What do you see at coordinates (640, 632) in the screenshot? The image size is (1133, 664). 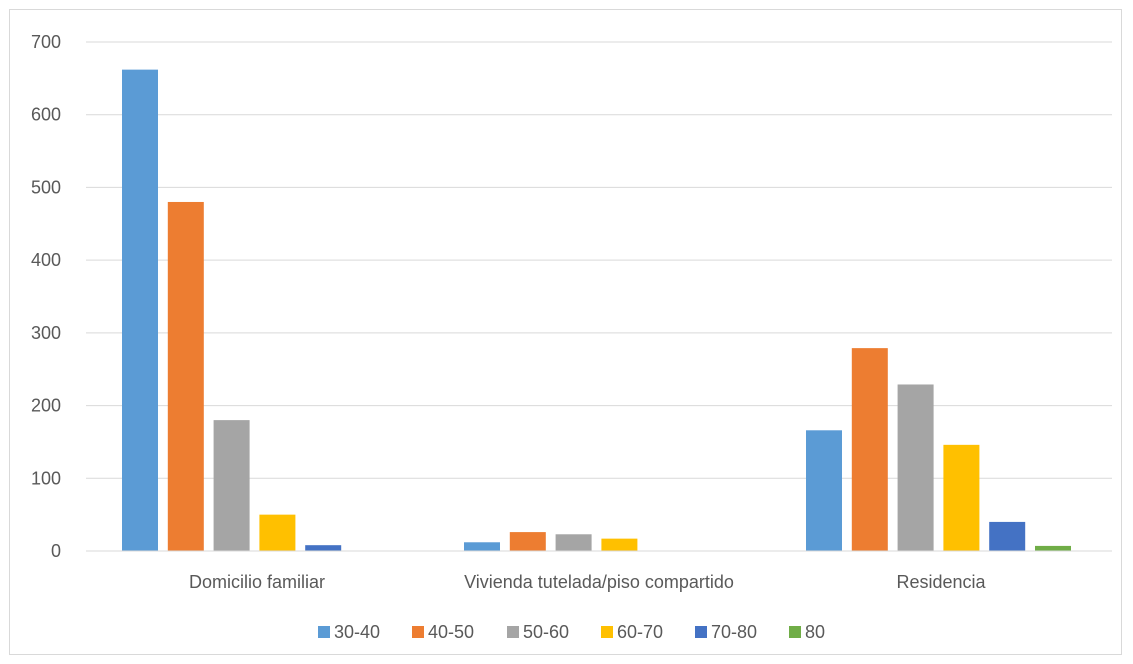 I see `legend-label: 60-70` at bounding box center [640, 632].